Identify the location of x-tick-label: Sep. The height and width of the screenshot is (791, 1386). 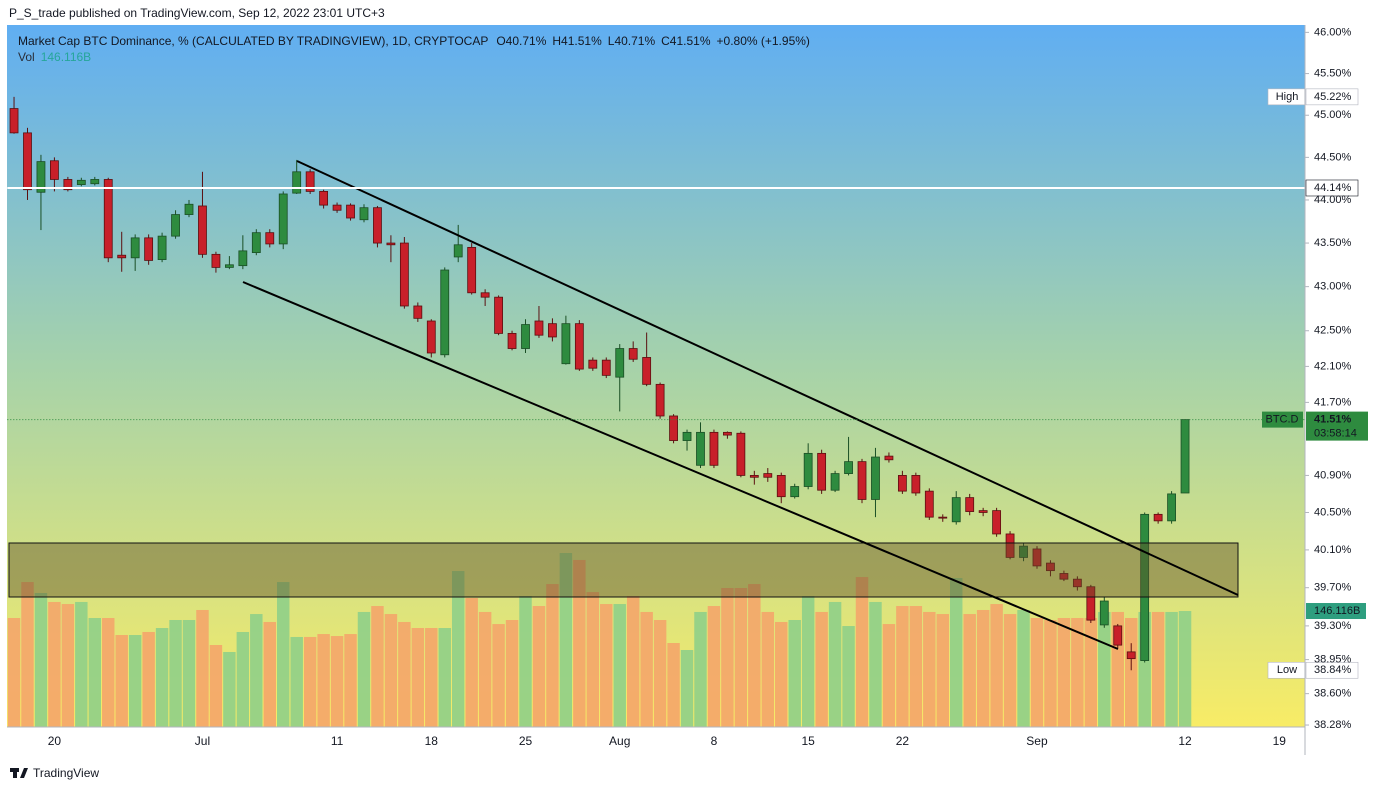
(1037, 741).